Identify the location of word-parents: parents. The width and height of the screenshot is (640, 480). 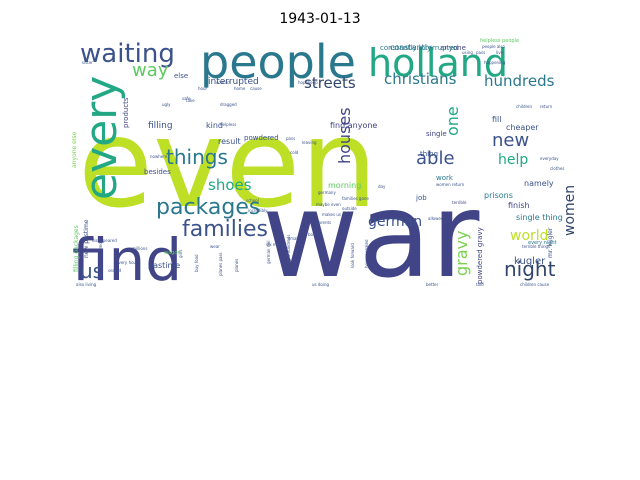
(323, 222).